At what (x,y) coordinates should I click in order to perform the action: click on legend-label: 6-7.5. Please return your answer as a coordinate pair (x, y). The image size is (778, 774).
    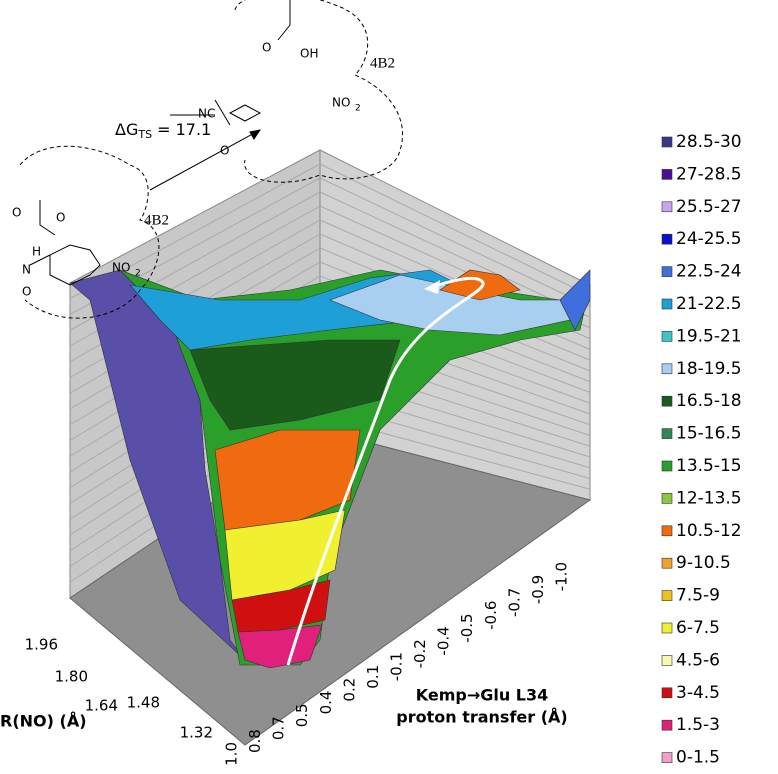
    Looking at the image, I should click on (698, 628).